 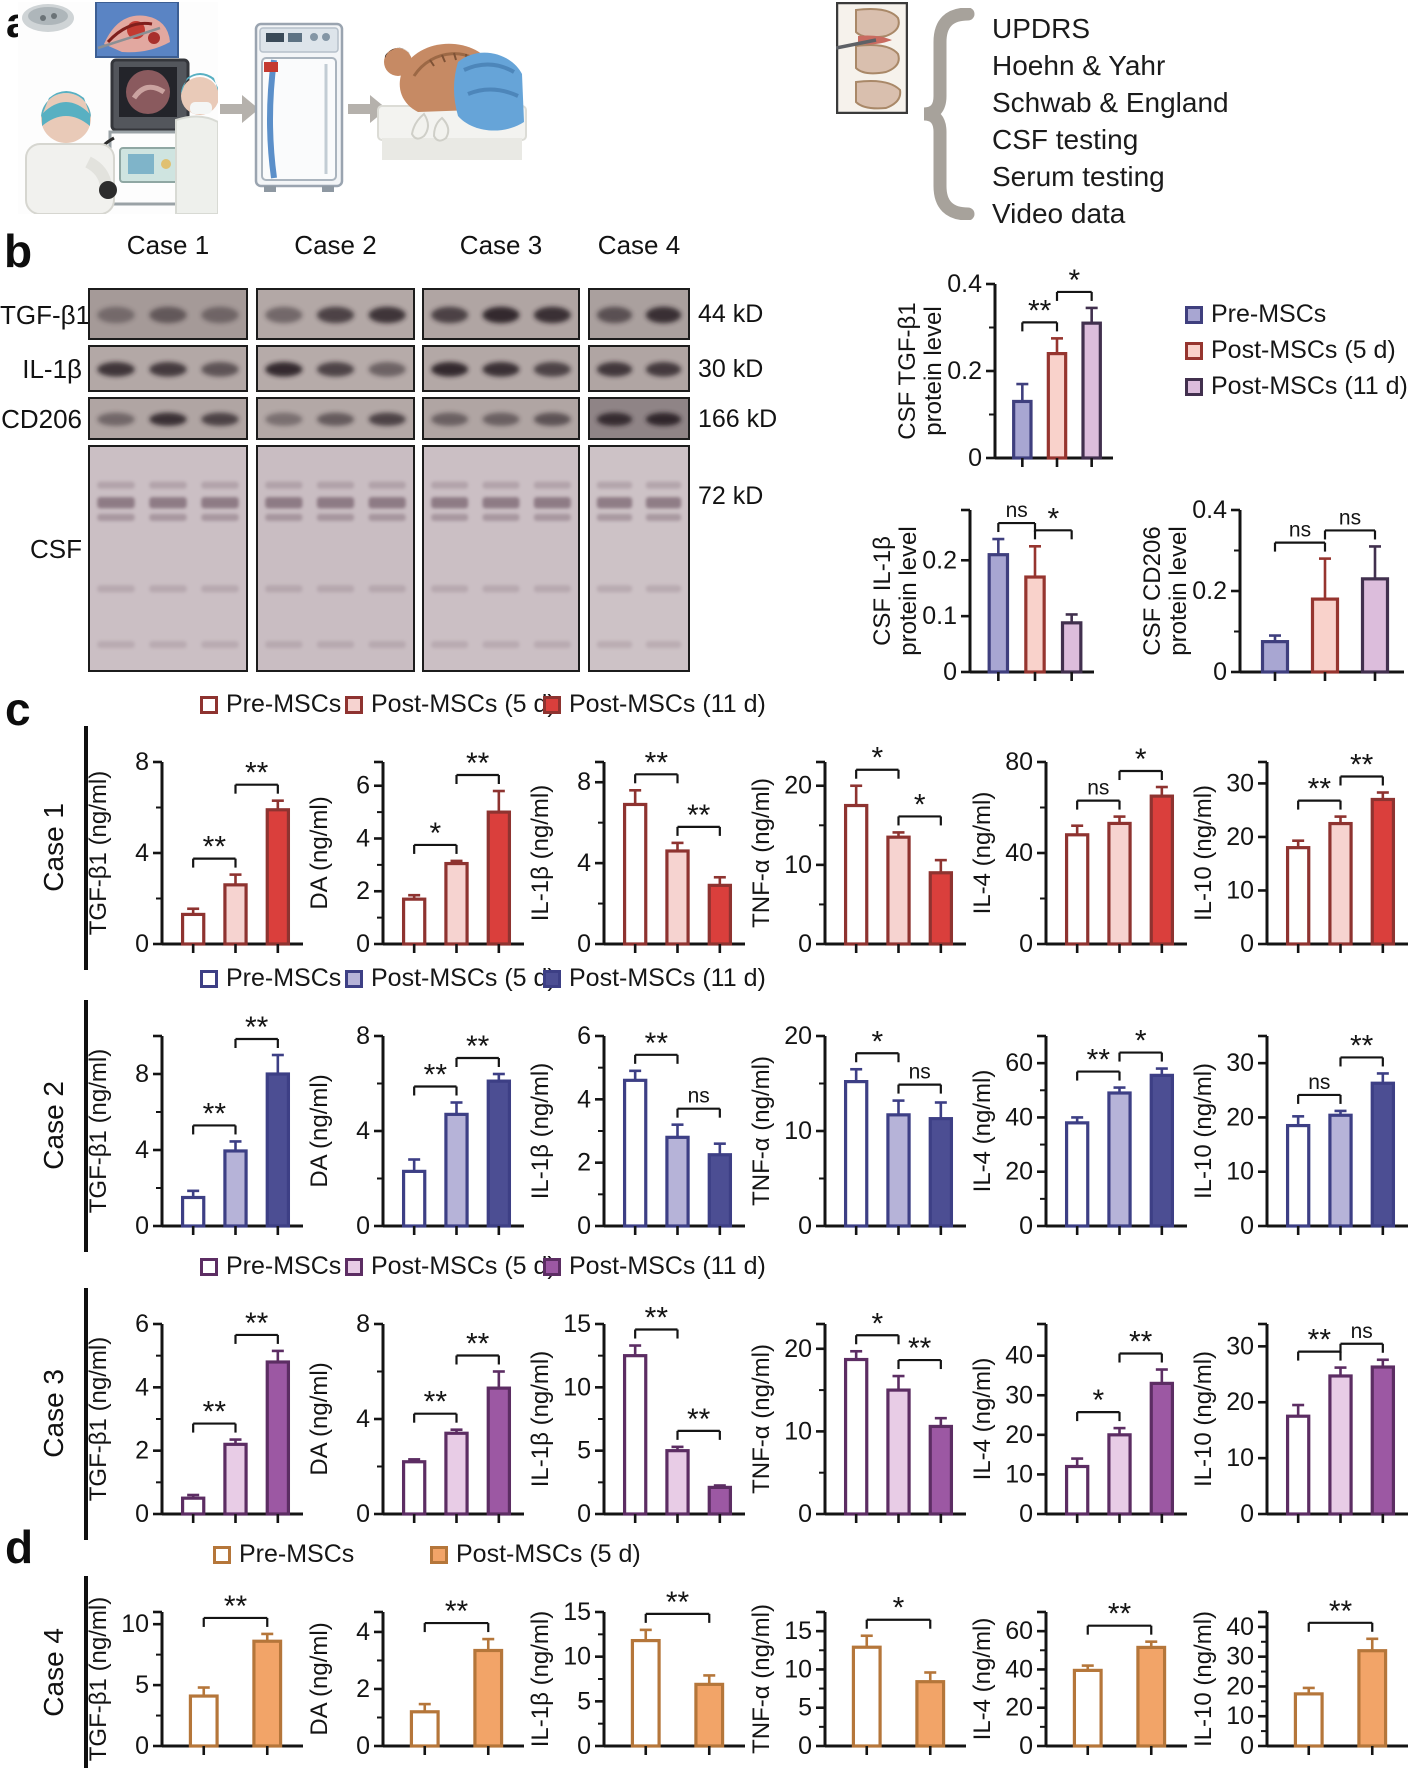 What do you see at coordinates (1302, 847) in the screenshot?
I see `chart-case1-il10: 0 10 20 30 ** ** IL-10 (ng/ml)` at bounding box center [1302, 847].